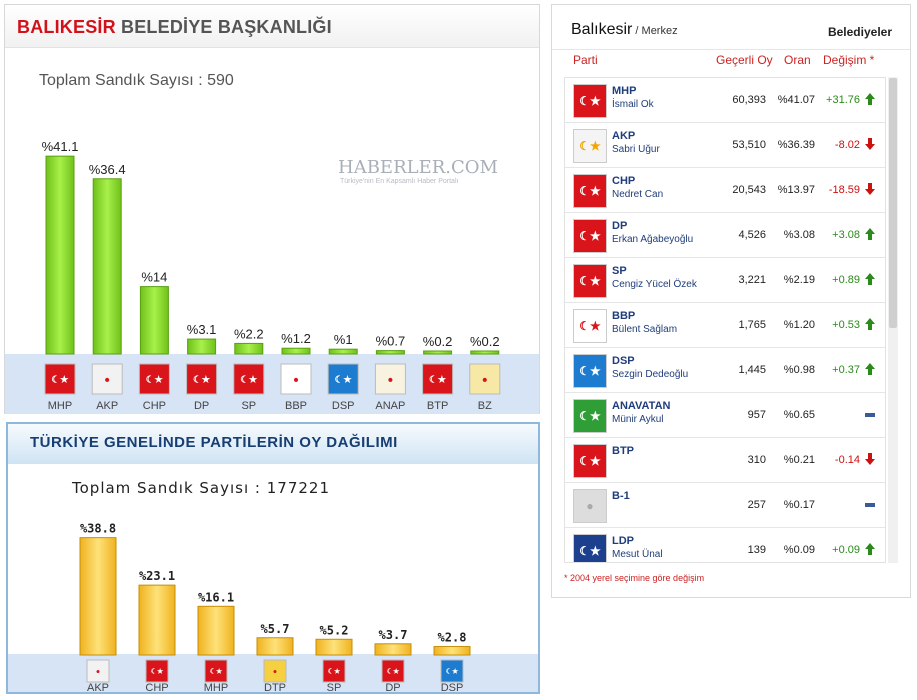 The height and width of the screenshot is (700, 917). I want to click on vote-change: +3.08, so click(846, 235).